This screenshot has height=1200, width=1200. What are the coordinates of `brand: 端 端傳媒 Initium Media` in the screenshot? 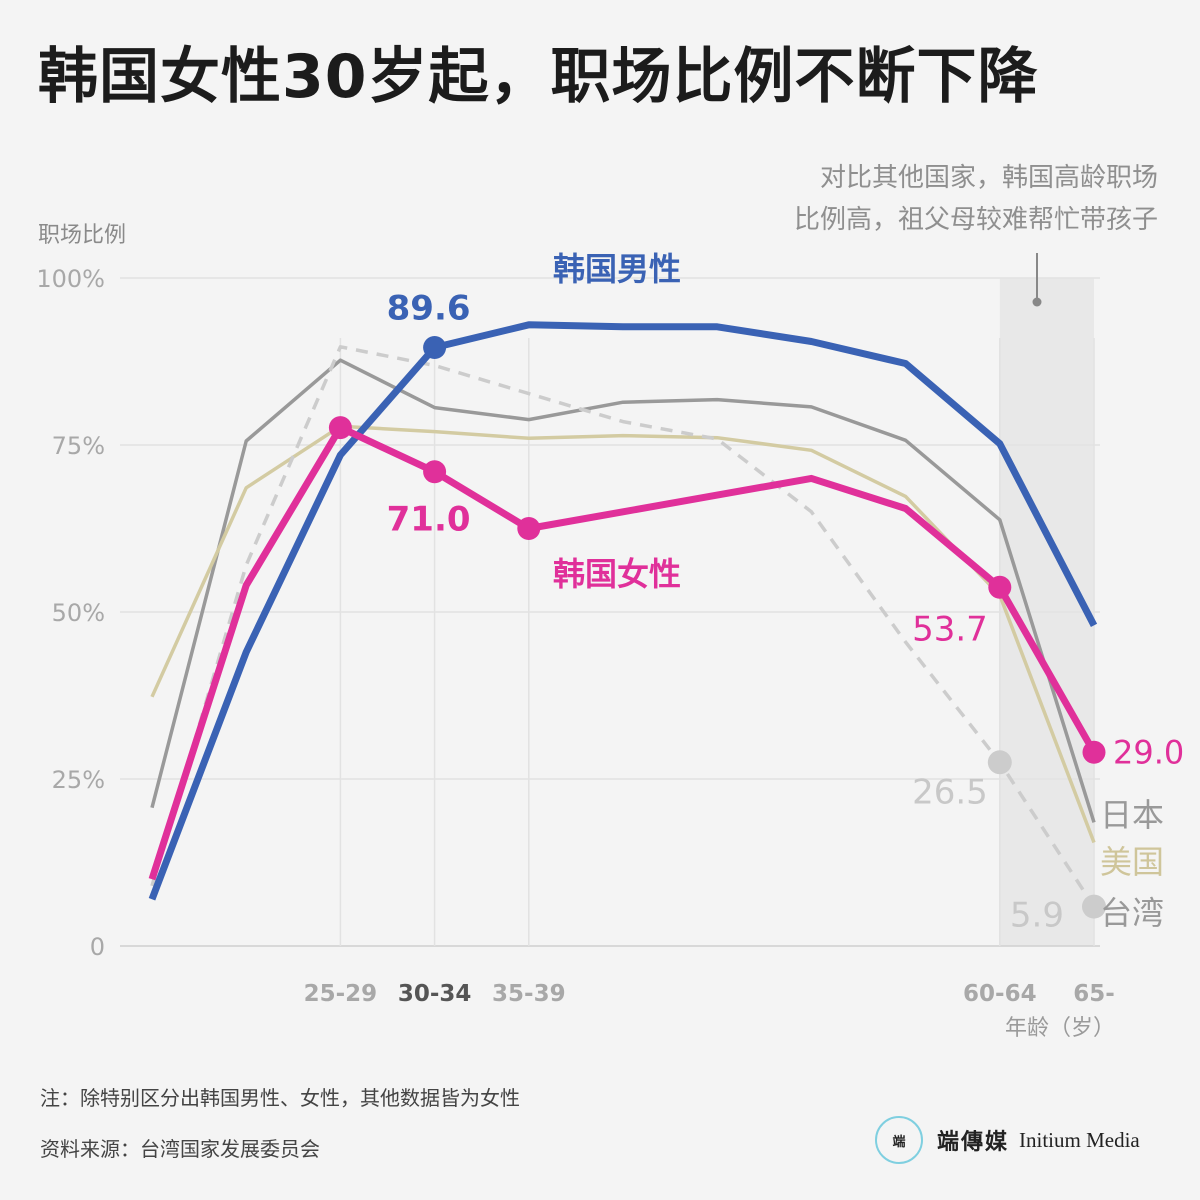 It's located at (1007, 1140).